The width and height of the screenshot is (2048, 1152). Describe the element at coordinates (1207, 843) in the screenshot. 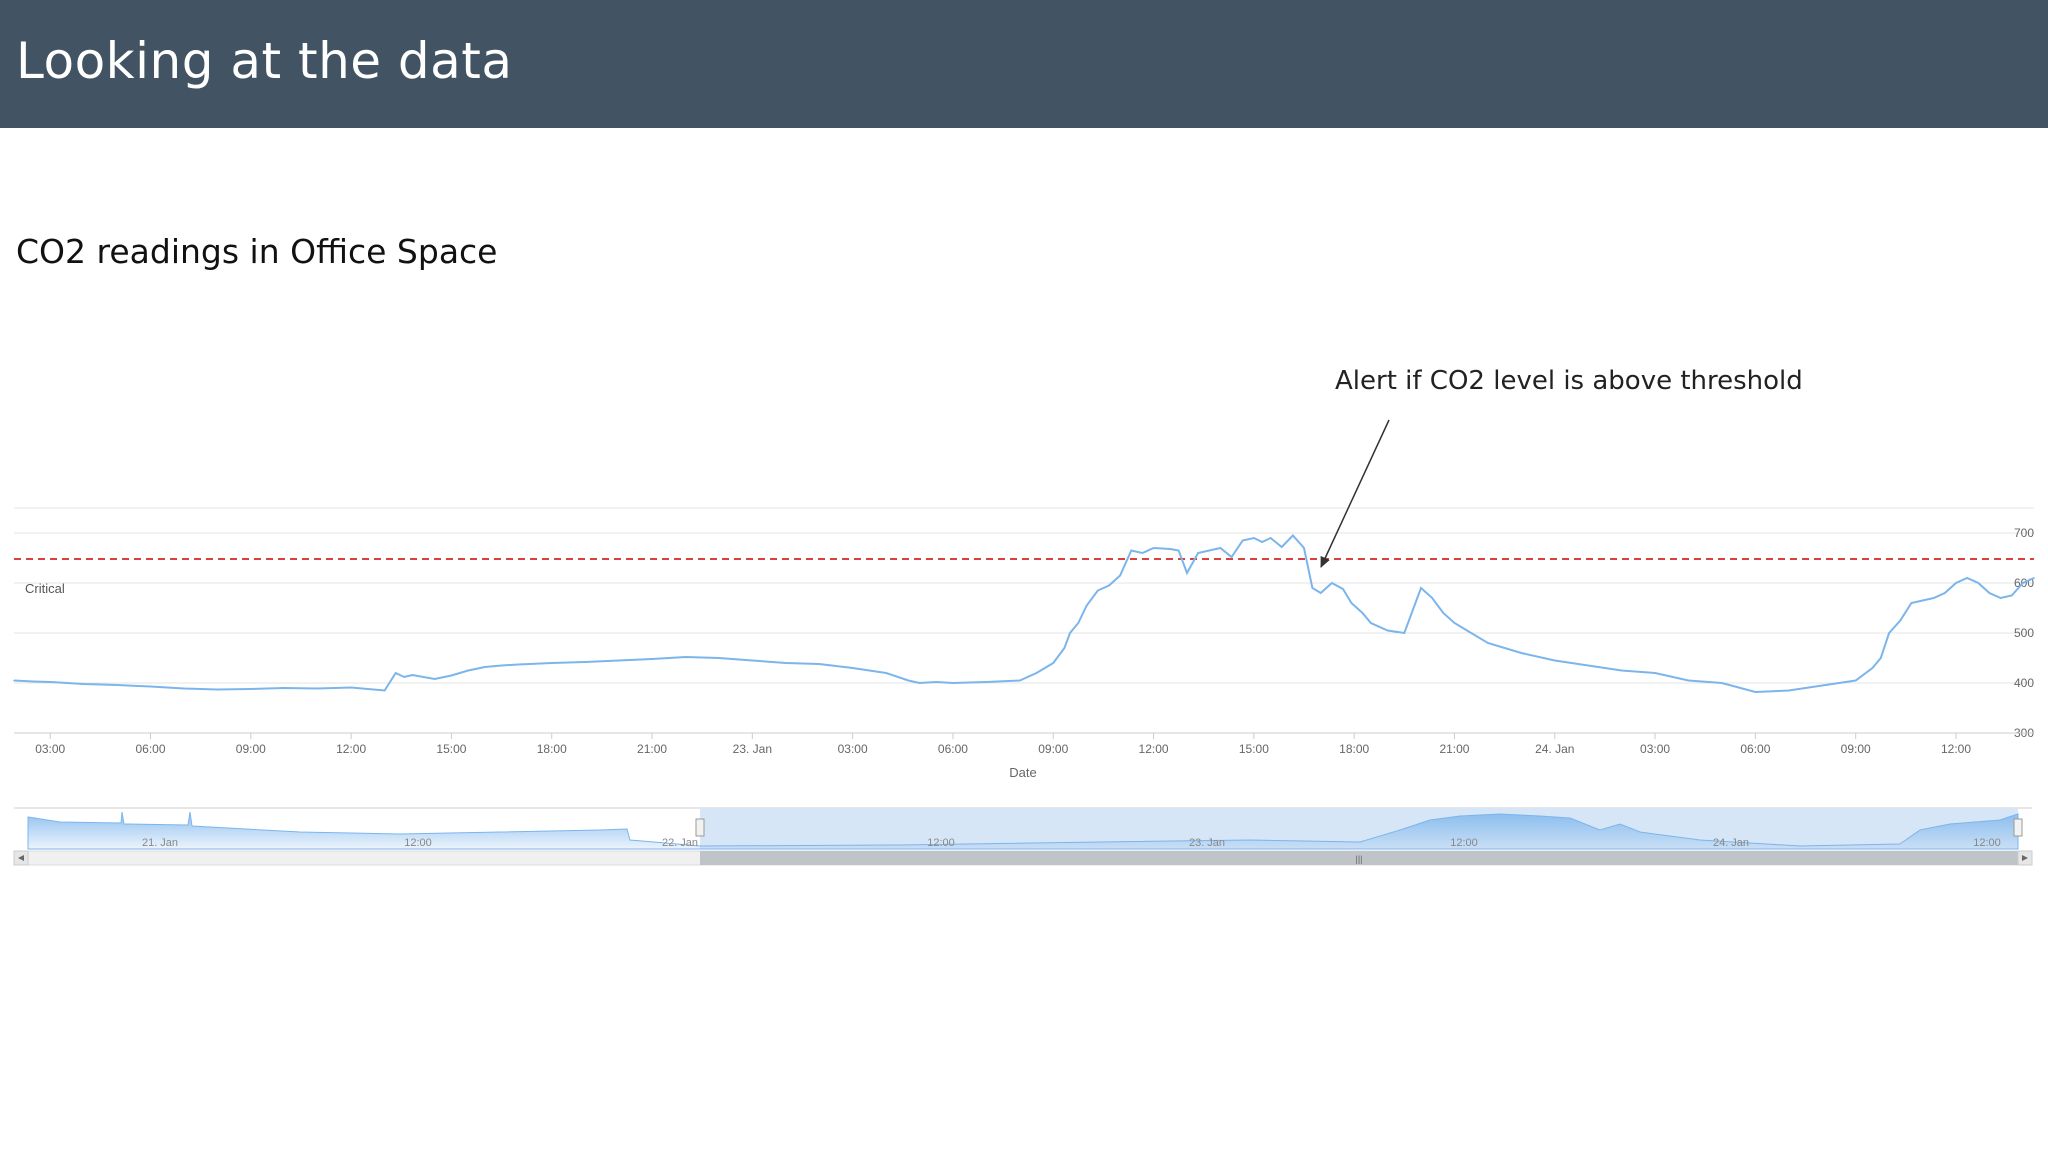

I see `navigator-label: 23. Jan` at that location.